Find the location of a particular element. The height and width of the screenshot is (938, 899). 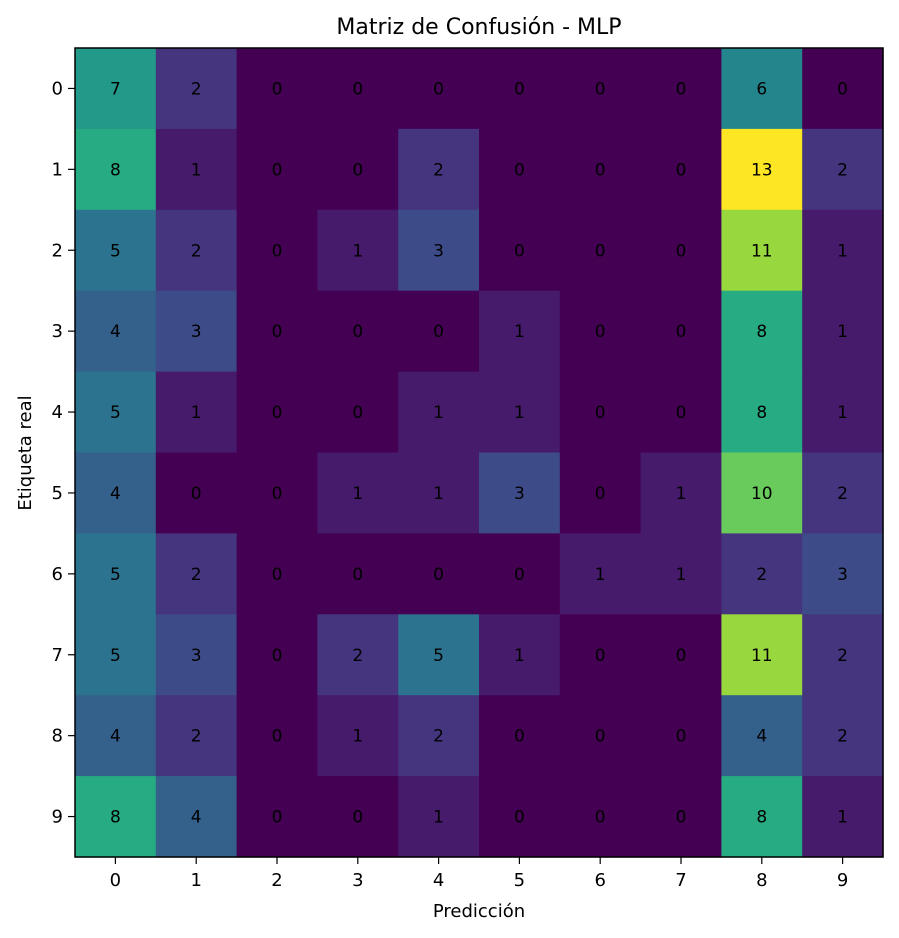

x-tick-label: 0 is located at coordinates (115, 880).